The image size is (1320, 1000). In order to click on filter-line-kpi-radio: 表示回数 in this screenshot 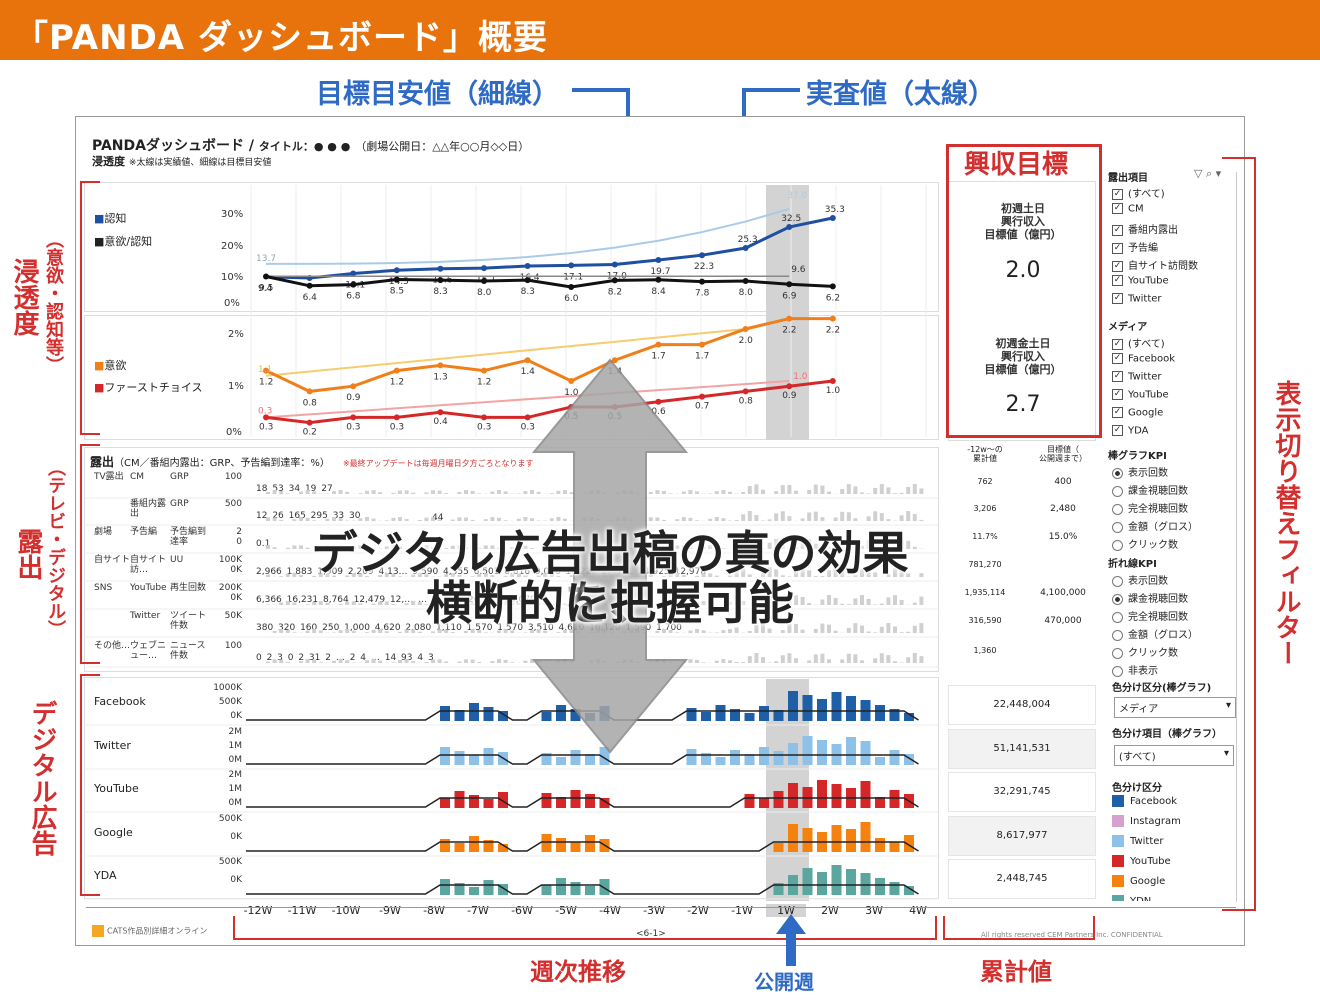, I will do `click(1155, 581)`.